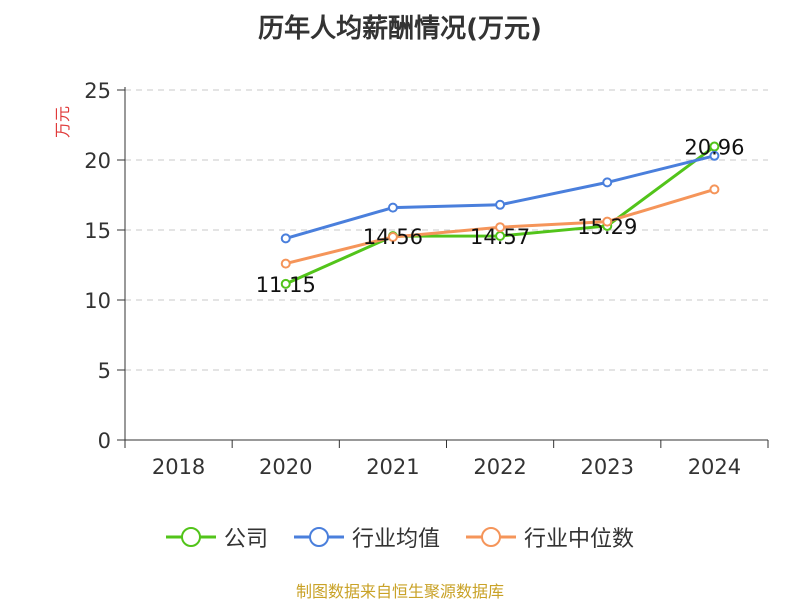  I want to click on x-tick-label: 2018, so click(178, 467).